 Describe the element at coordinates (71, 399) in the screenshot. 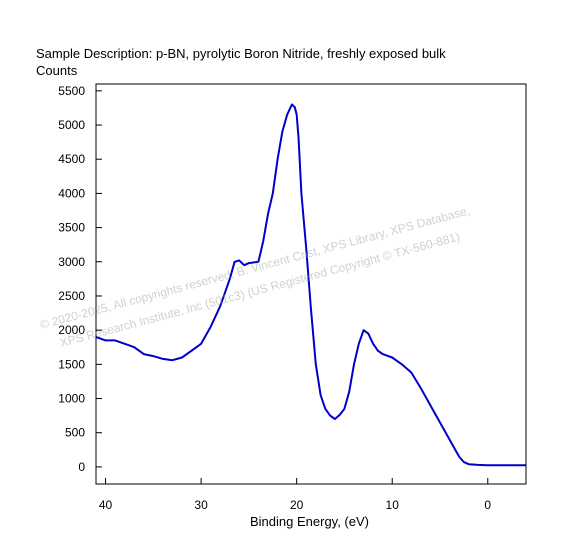

I see `y-tick-label: 1000` at that location.